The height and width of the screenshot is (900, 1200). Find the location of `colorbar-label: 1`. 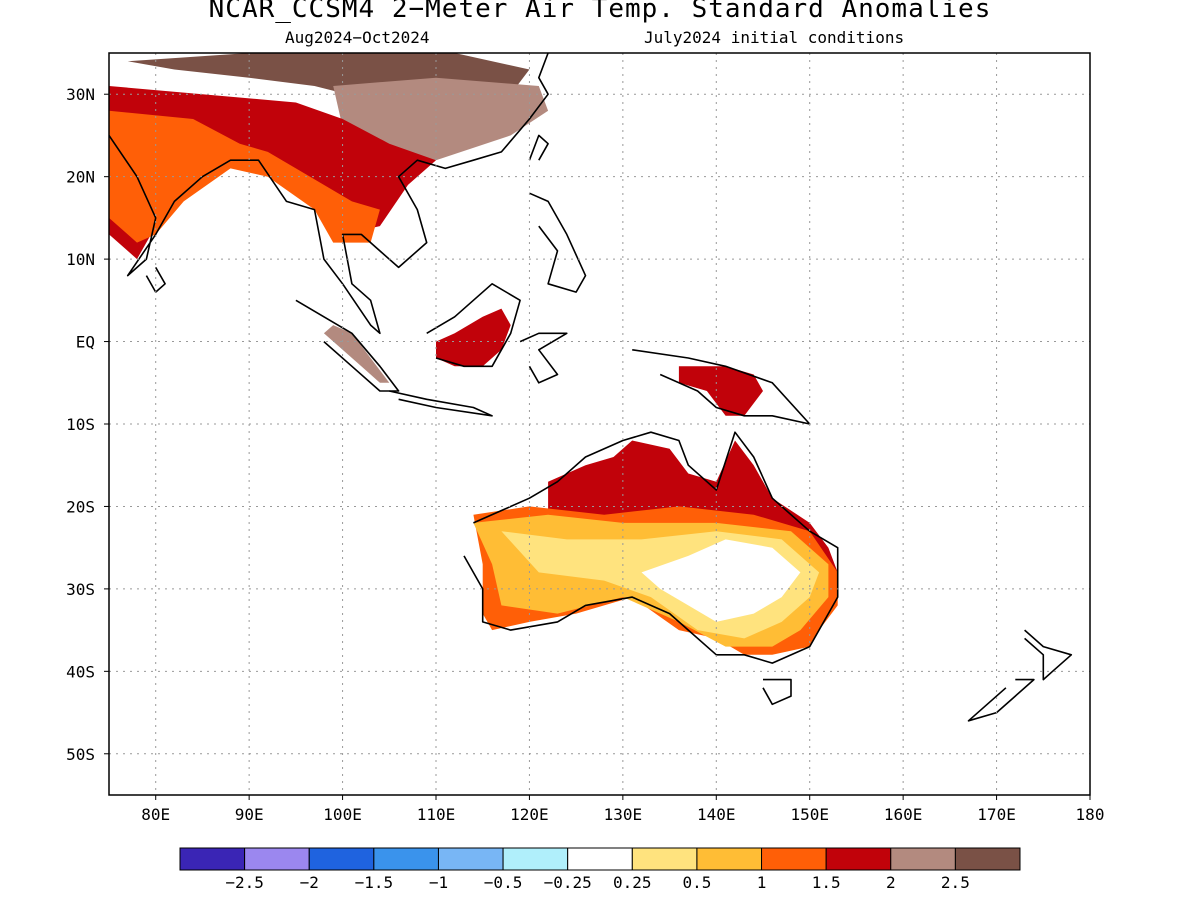

colorbar-label: 1 is located at coordinates (762, 882).